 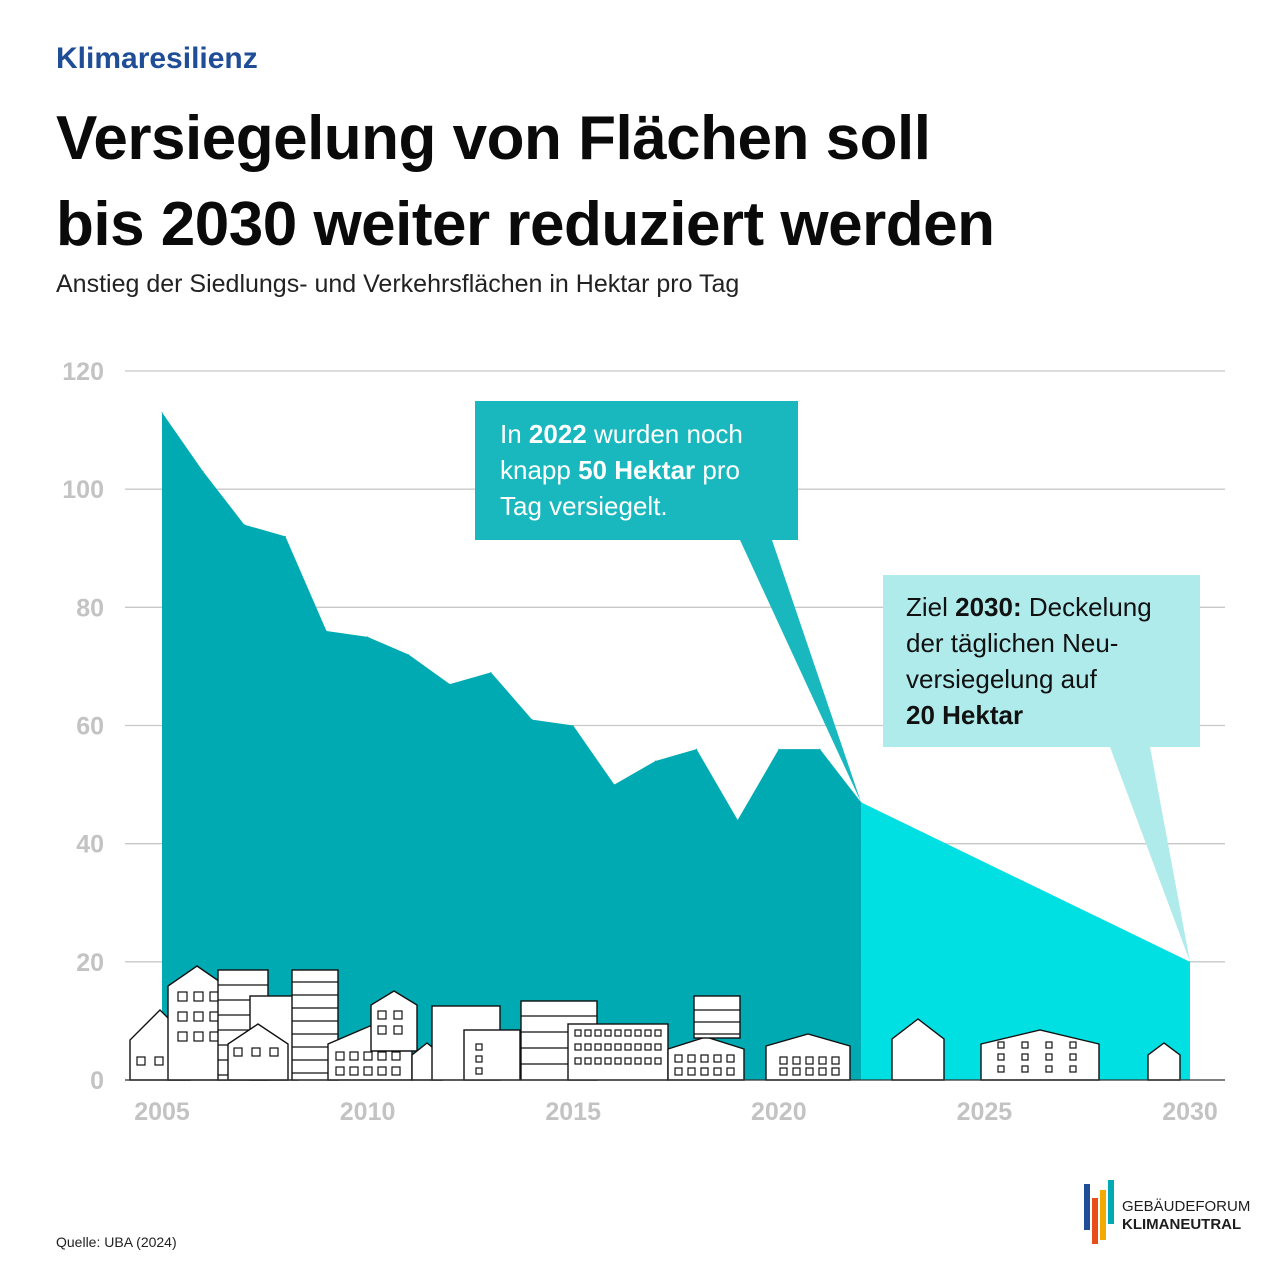 What do you see at coordinates (90, 727) in the screenshot?
I see `y-tick-label: 60` at bounding box center [90, 727].